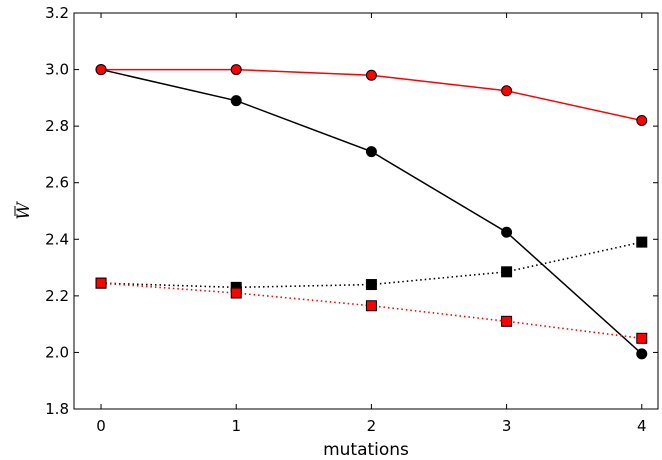 The height and width of the screenshot is (460, 662). I want to click on y-axis-label: W, so click(24, 210).